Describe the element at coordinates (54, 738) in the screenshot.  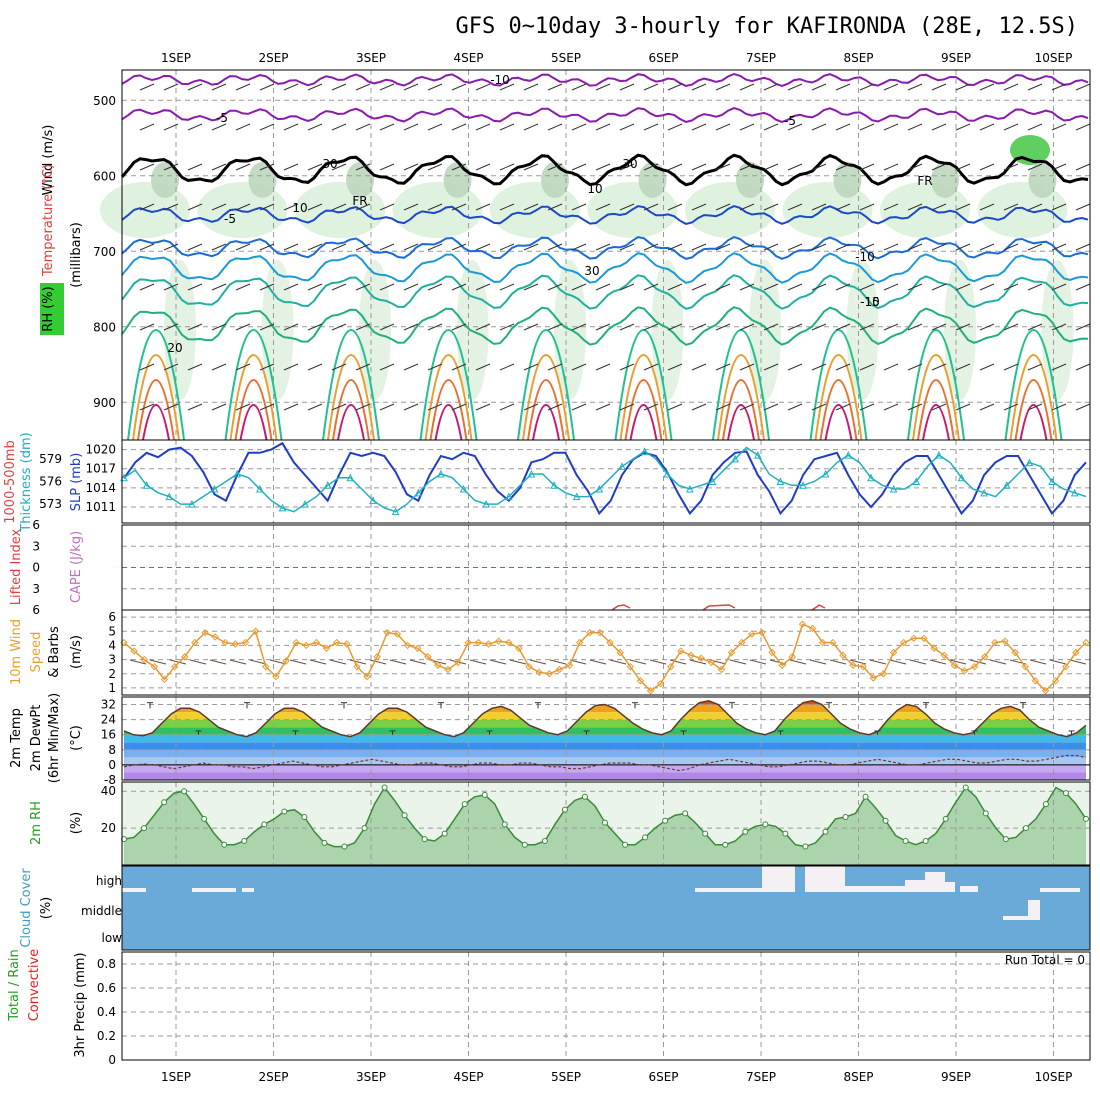
I see `temp-axis-label-3: (6hr Min/Max)` at that location.